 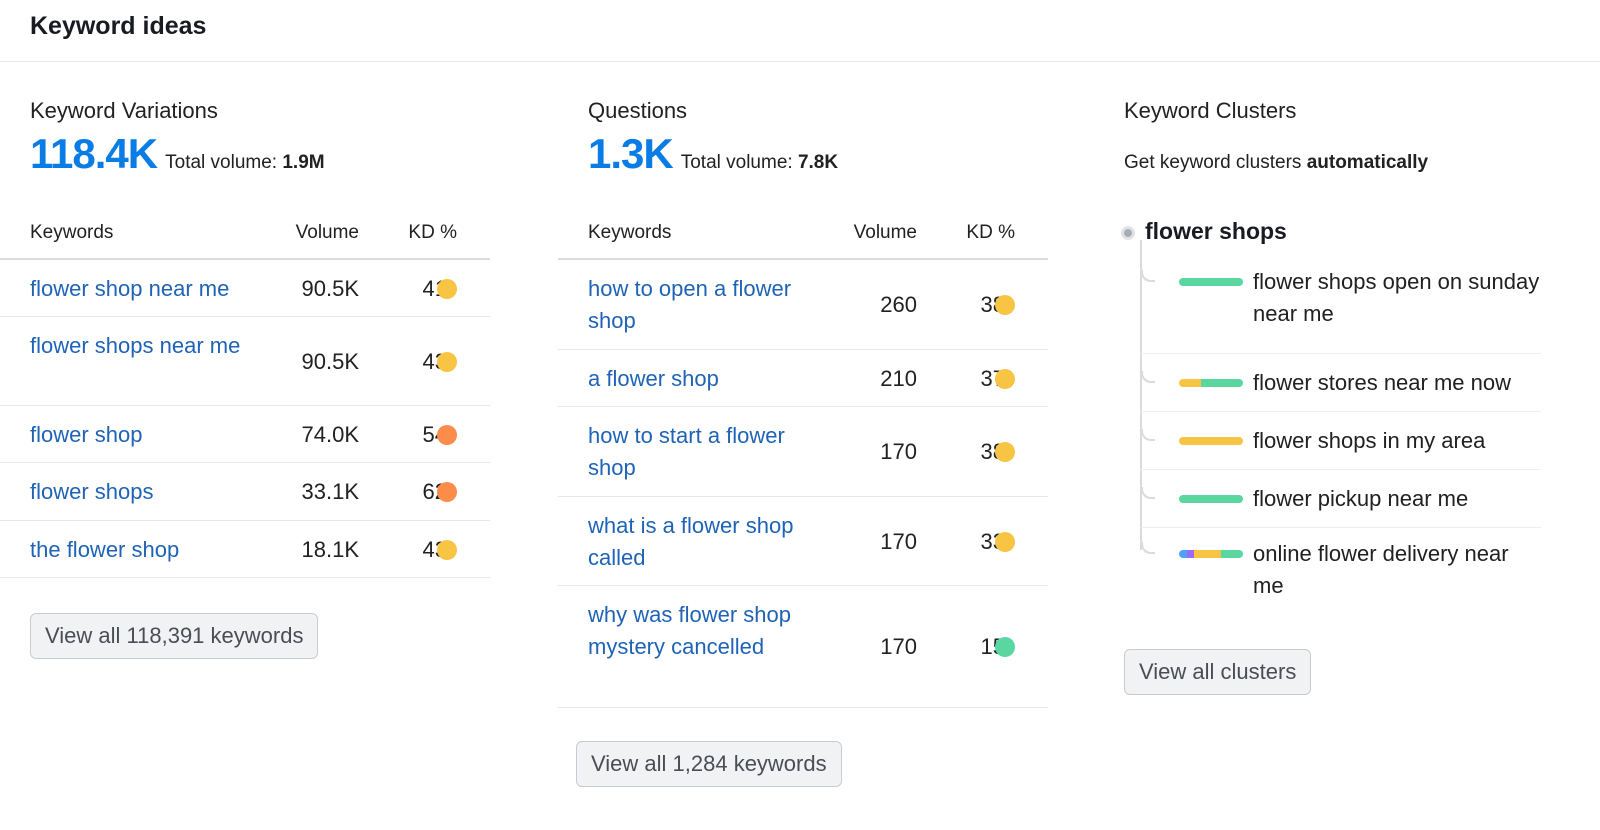 I want to click on table-row: how to start a flower shop 170 38, so click(x=803, y=452).